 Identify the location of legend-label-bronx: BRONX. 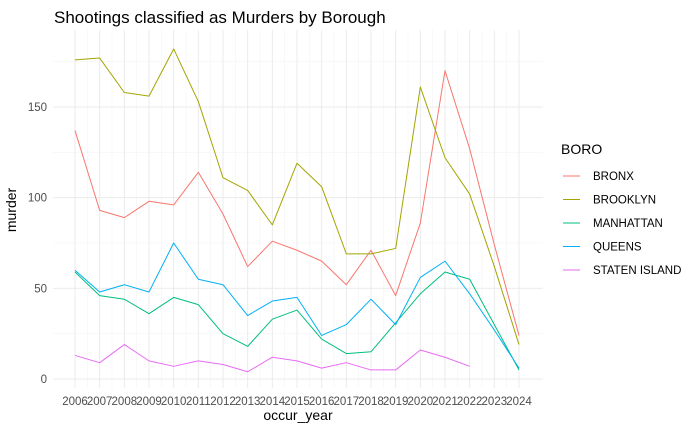
(613, 177).